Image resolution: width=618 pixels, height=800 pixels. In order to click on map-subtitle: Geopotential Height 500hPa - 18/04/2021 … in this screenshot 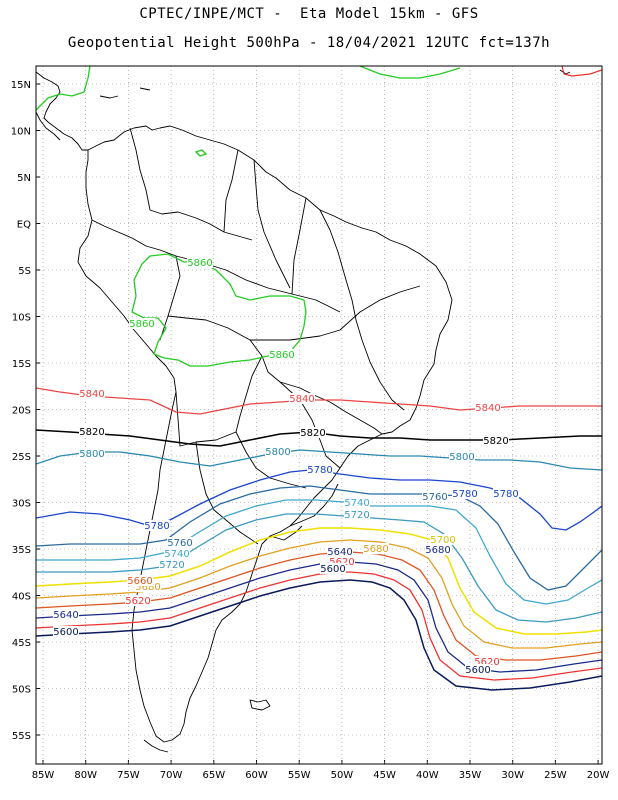, I will do `click(309, 43)`.